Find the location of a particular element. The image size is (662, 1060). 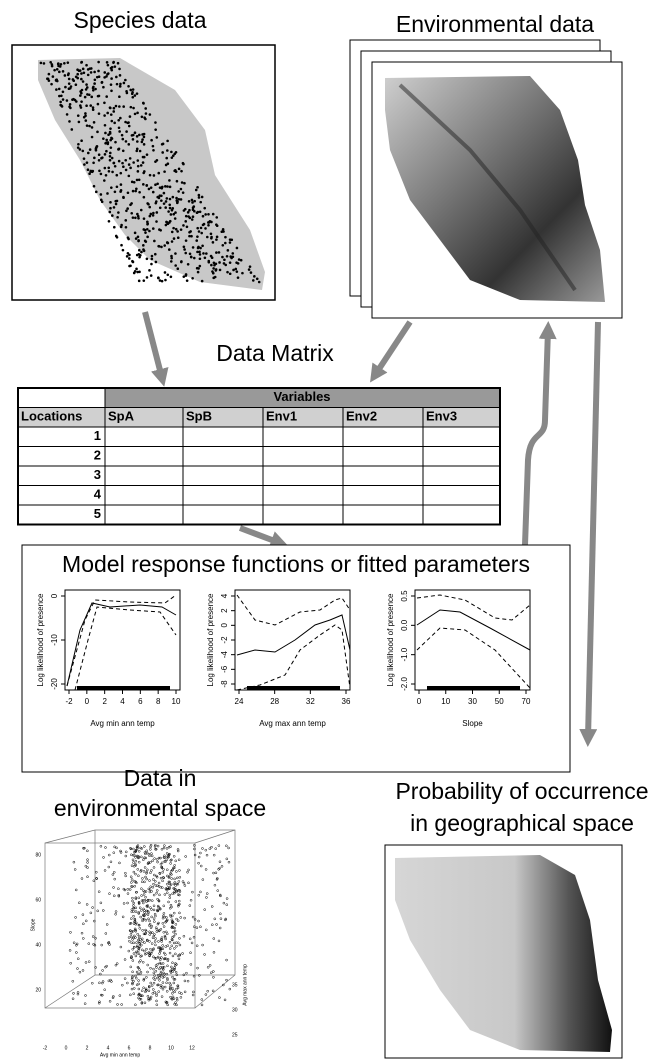

y-tick-label: -4 is located at coordinates (224, 655).